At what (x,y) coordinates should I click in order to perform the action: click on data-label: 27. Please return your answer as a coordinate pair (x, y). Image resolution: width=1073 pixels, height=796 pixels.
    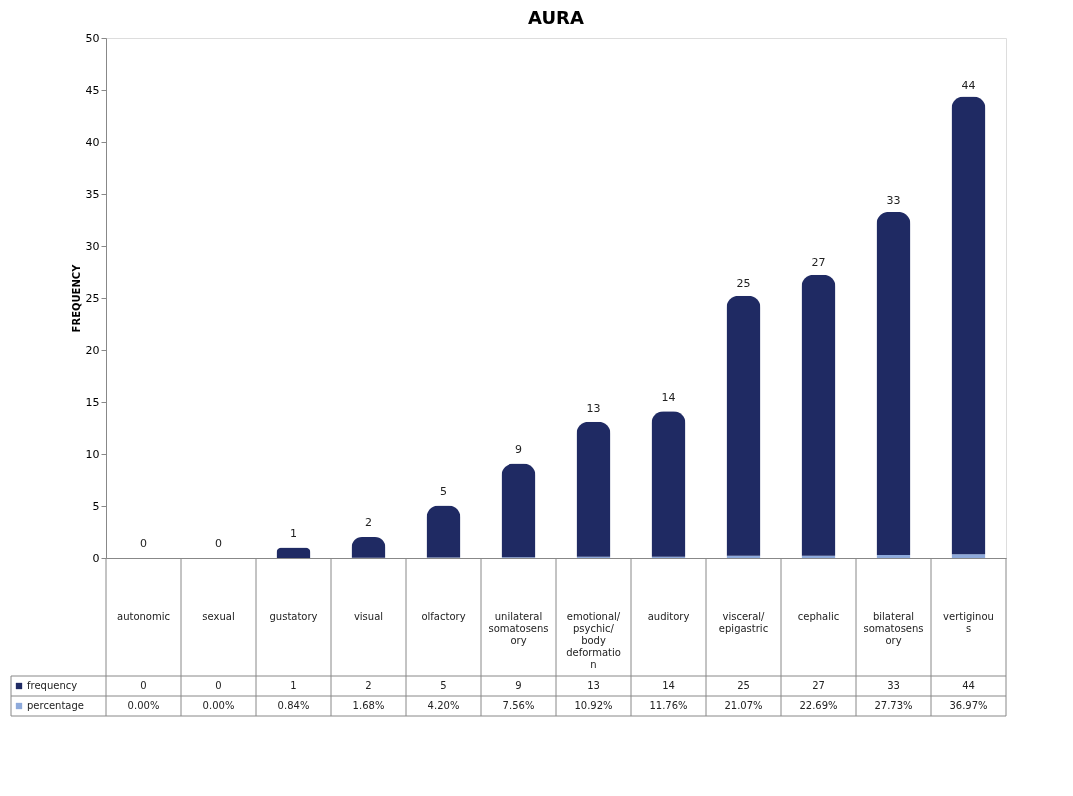
    Looking at the image, I should click on (818, 685).